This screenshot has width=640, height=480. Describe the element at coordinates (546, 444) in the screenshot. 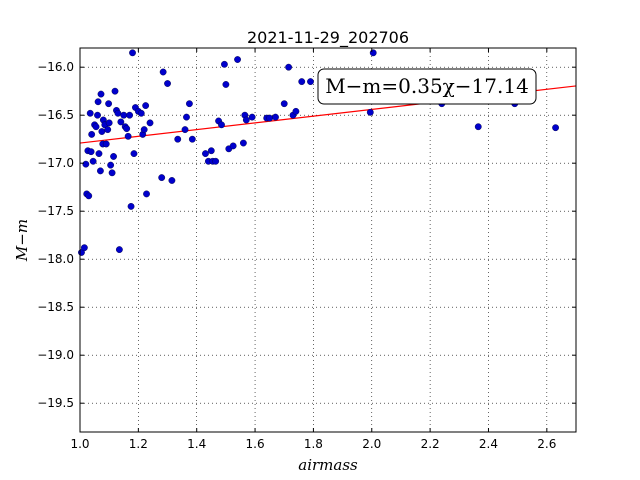

I see `x-tick-label: 2.6` at that location.